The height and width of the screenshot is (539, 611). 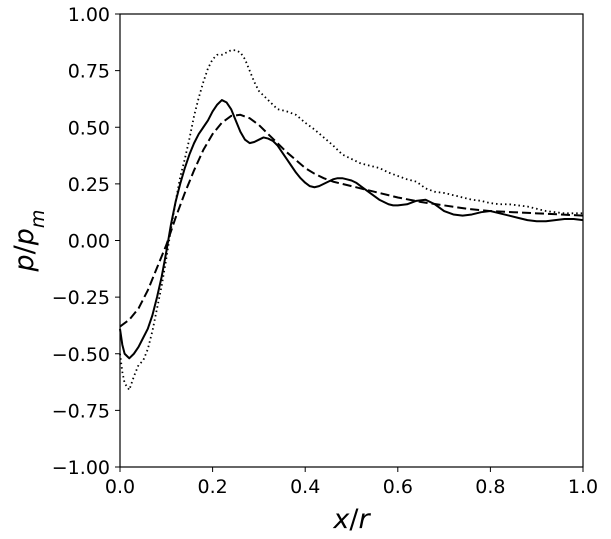 I want to click on y-tick-label: 0.25, so click(x=89, y=185).